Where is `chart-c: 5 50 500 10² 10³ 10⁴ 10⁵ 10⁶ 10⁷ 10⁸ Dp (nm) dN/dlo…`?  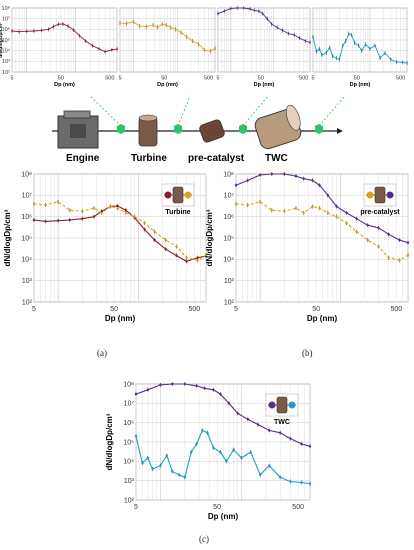
chart-c: 5 50 500 10² 10³ 10⁴ 10⁵ 10⁶ 10⁷ 10⁸ Dp (nm) dN/dlo… is located at coordinates (208, 451).